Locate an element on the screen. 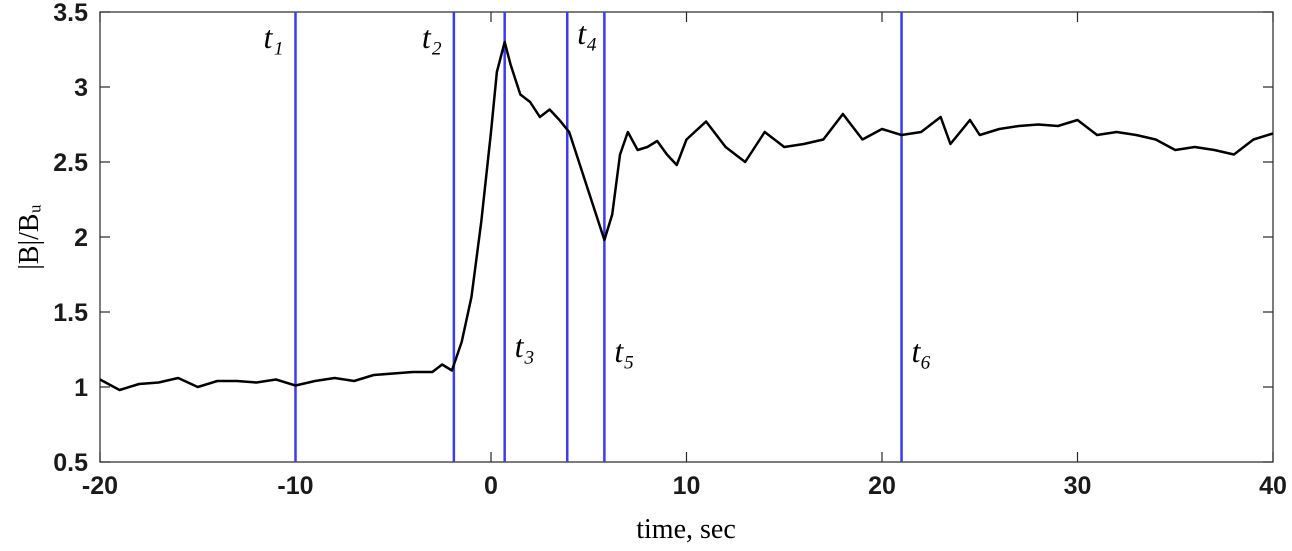 The height and width of the screenshot is (551, 1292). marker-label: t₅ is located at coordinates (624, 351).